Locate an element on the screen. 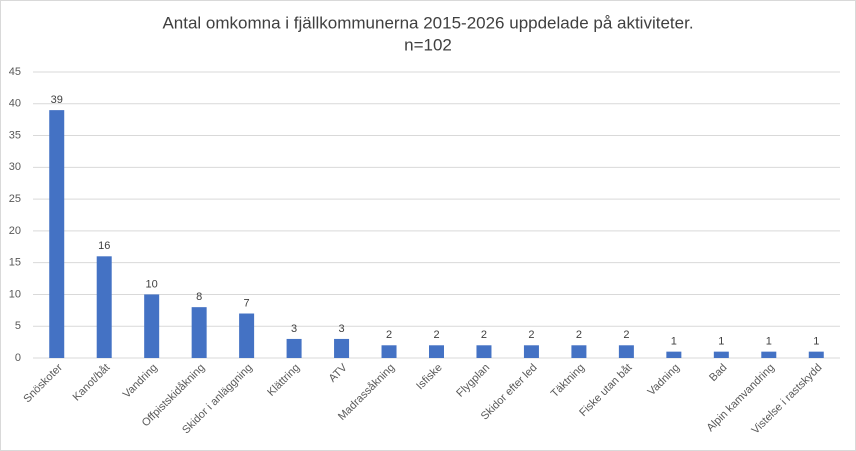 This screenshot has width=856, height=451. y-tick-label: 25 is located at coordinates (15, 199).